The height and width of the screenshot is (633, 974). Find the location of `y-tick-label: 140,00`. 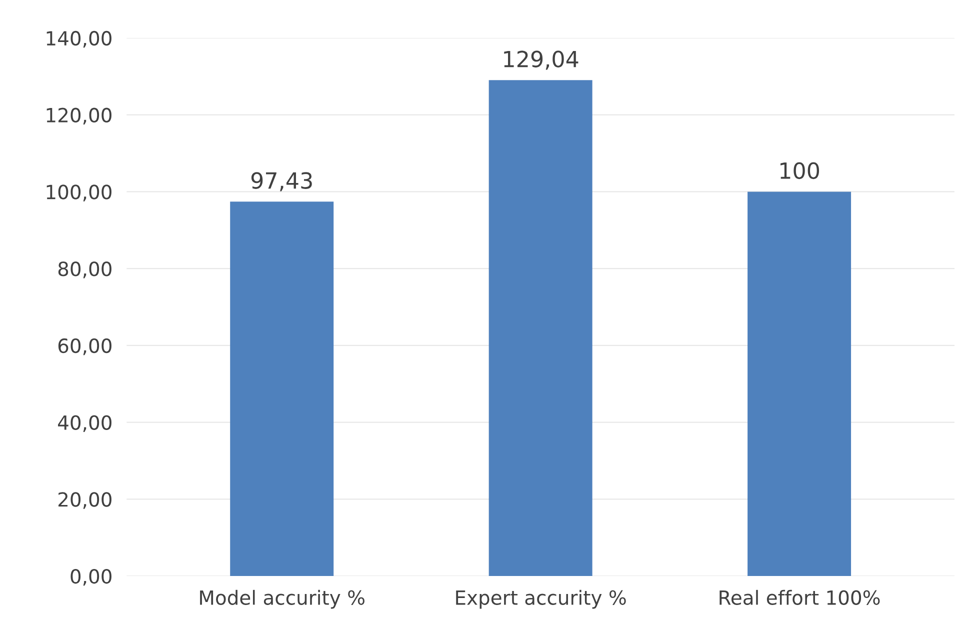

y-tick-label: 140,00 is located at coordinates (79, 39).